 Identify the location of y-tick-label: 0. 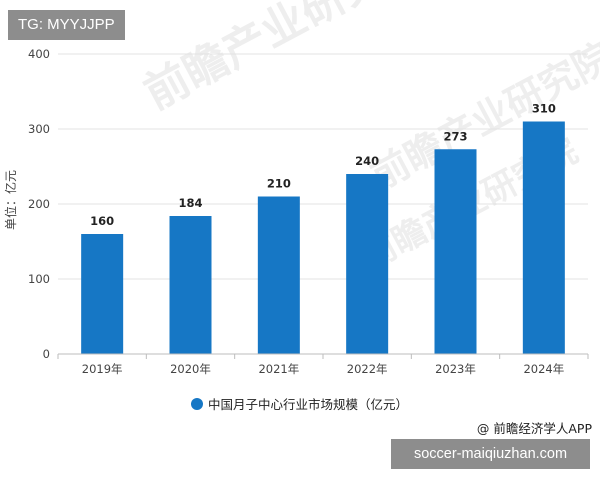
(46, 354).